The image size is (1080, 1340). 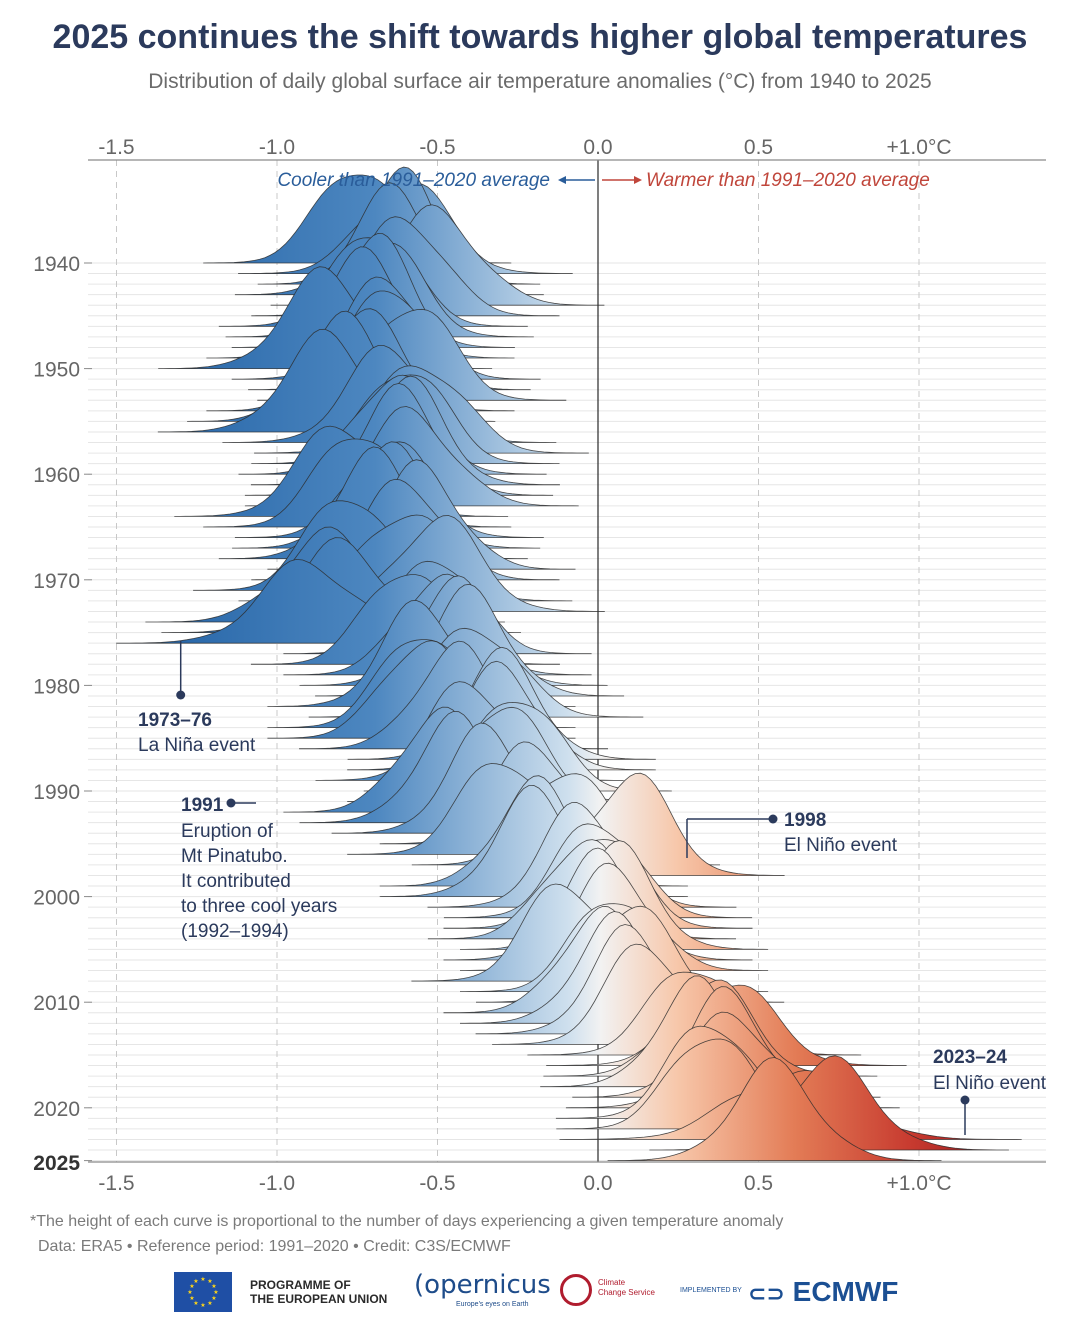 I want to click on cooler-arrow-head, so click(x=562, y=180).